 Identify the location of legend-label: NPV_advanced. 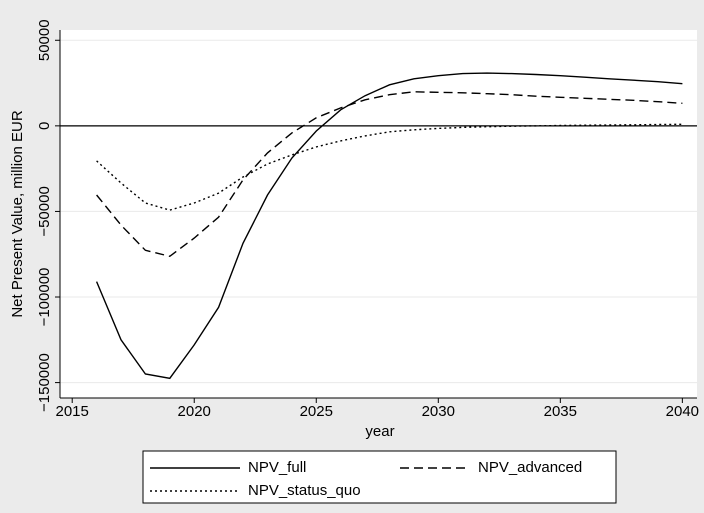
(530, 467).